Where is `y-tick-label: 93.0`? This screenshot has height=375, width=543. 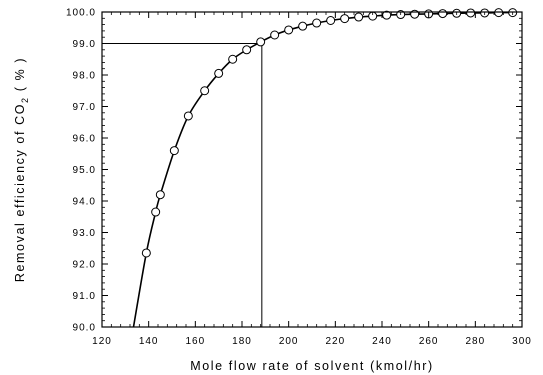 y-tick-label: 93.0 is located at coordinates (84, 233).